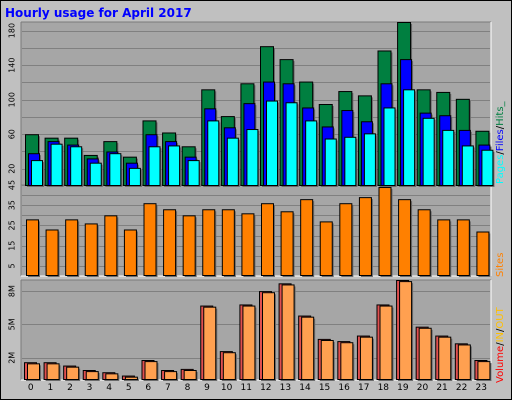 This screenshot has height=400, width=512. Describe the element at coordinates (11, 99) in the screenshot. I see `y-tick-label: 100` at that location.